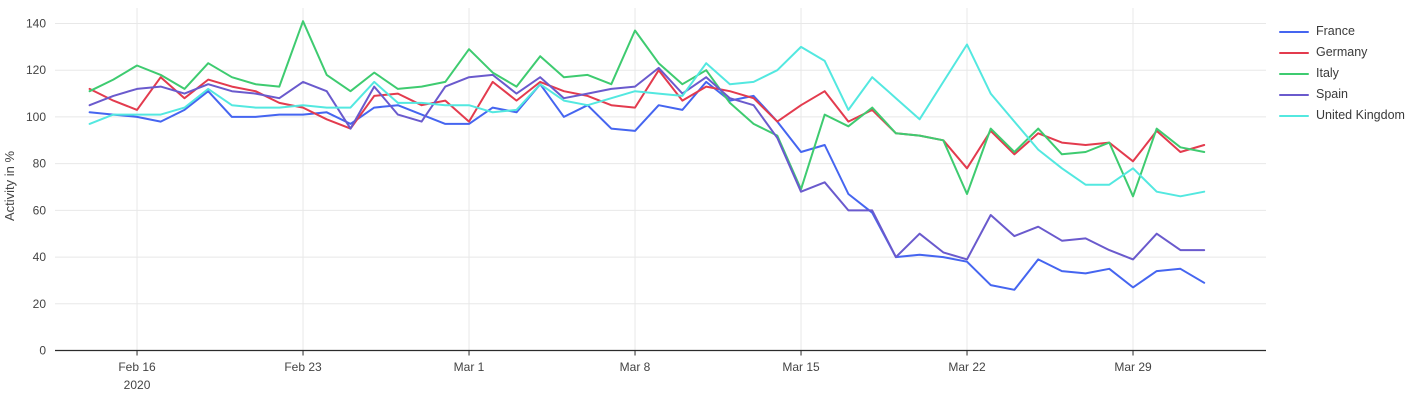 Image resolution: width=1408 pixels, height=412 pixels. What do you see at coordinates (1294, 52) in the screenshot?
I see `germany-line-swatch` at bounding box center [1294, 52].